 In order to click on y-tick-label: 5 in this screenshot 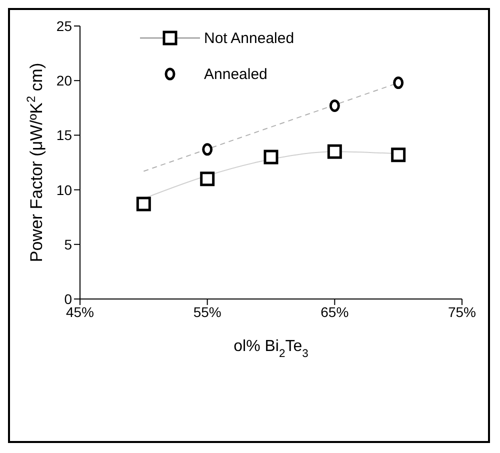, I will do `click(68, 244)`.